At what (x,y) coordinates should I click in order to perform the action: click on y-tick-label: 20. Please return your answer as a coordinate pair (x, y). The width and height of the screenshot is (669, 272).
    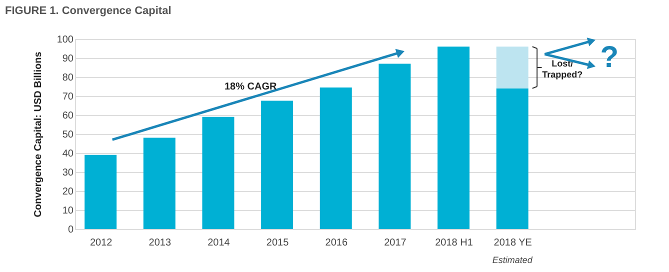
    Looking at the image, I should click on (68, 192).